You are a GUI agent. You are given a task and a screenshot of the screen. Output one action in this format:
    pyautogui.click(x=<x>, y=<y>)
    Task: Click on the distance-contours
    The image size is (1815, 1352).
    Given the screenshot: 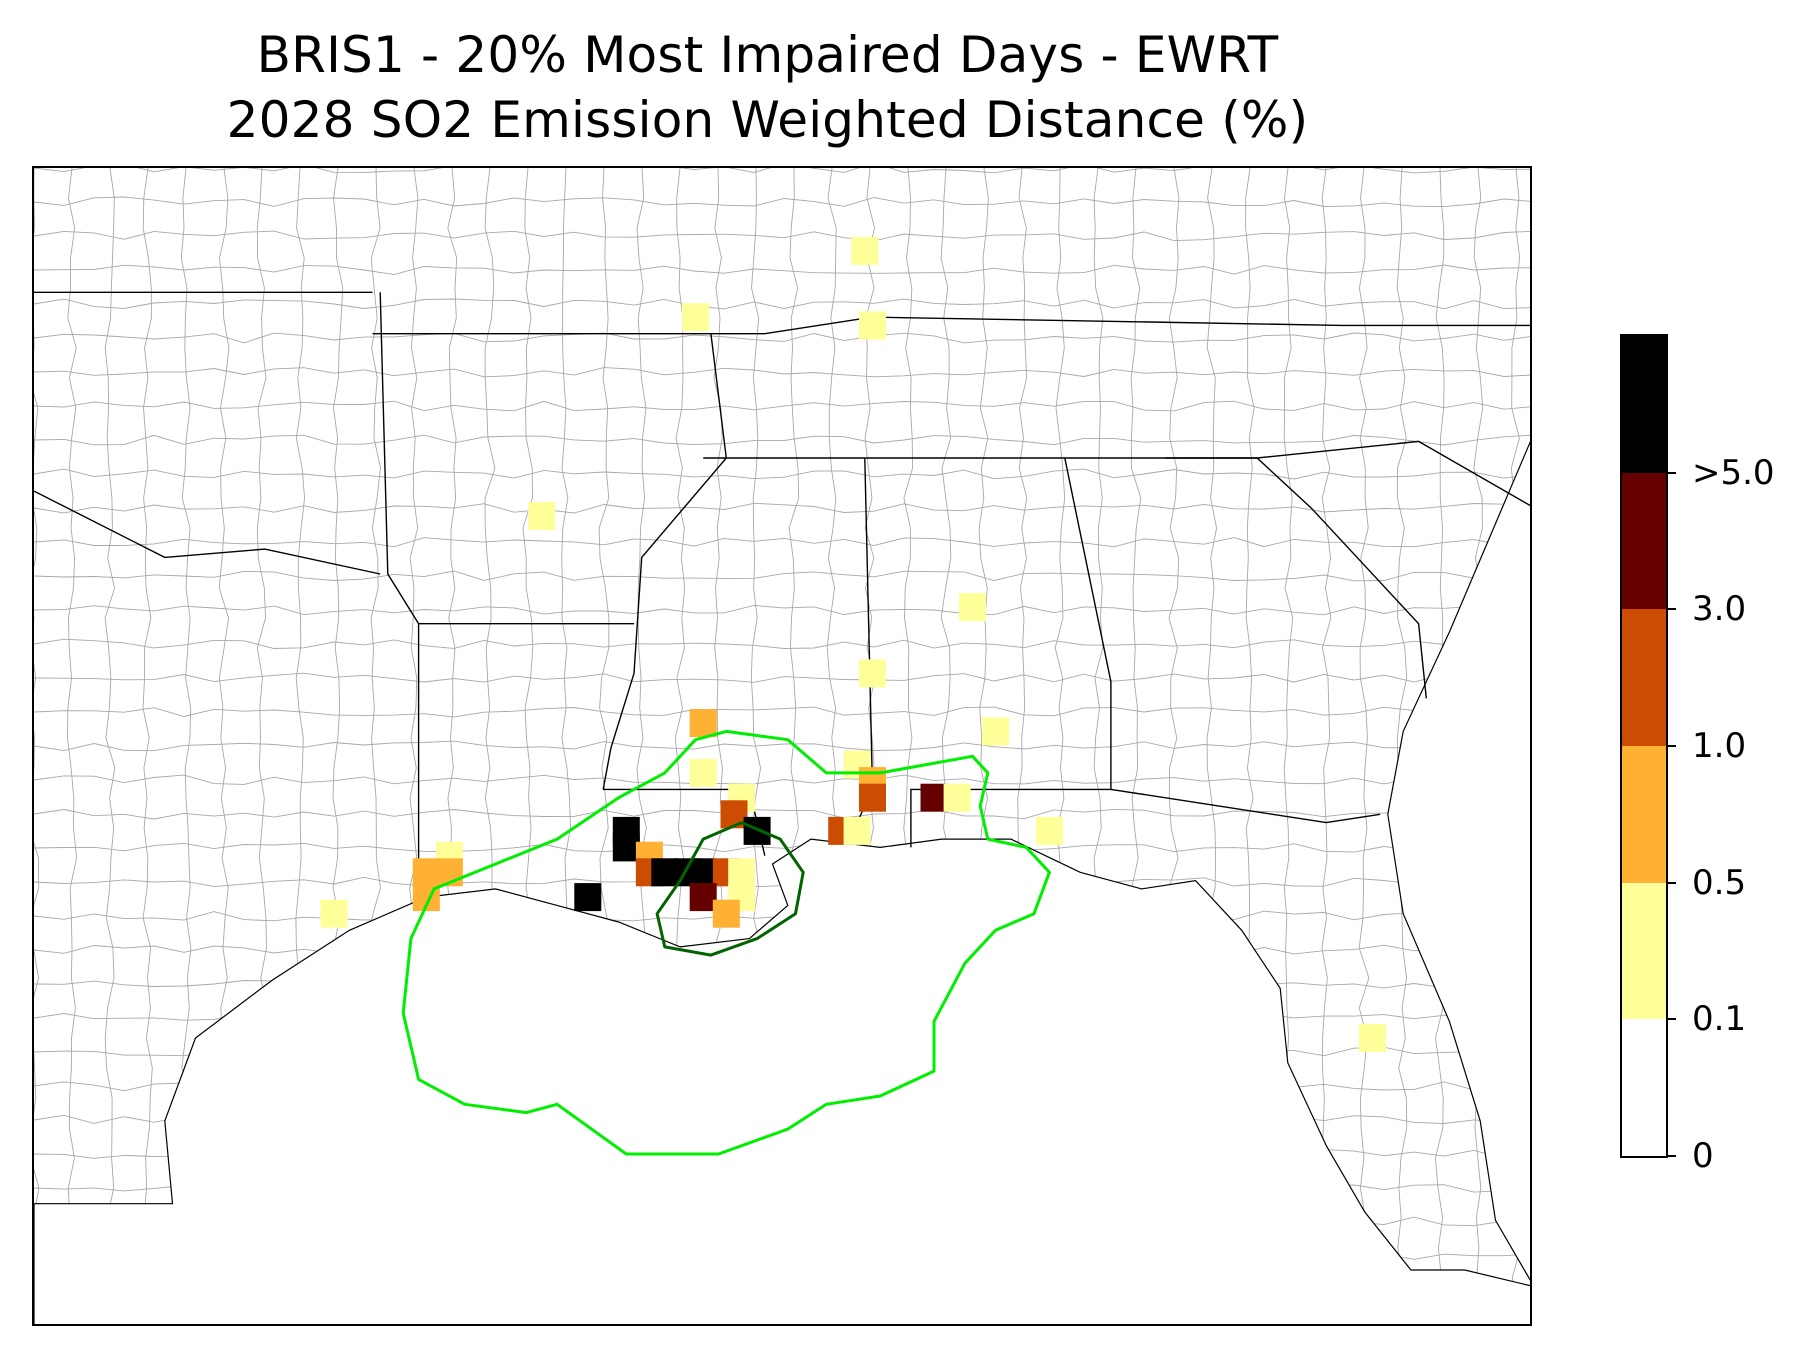 What is the action you would take?
    pyautogui.click(x=726, y=942)
    